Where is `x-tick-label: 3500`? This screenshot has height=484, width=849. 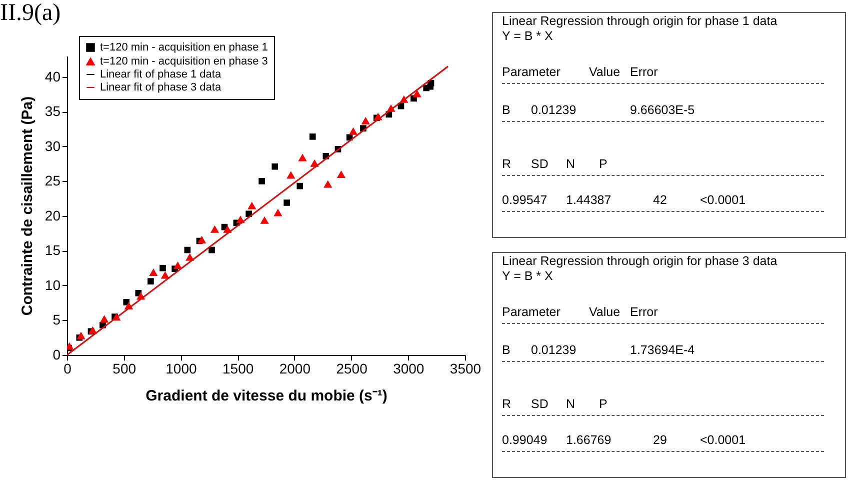
x-tick-label: 3500 is located at coordinates (466, 368).